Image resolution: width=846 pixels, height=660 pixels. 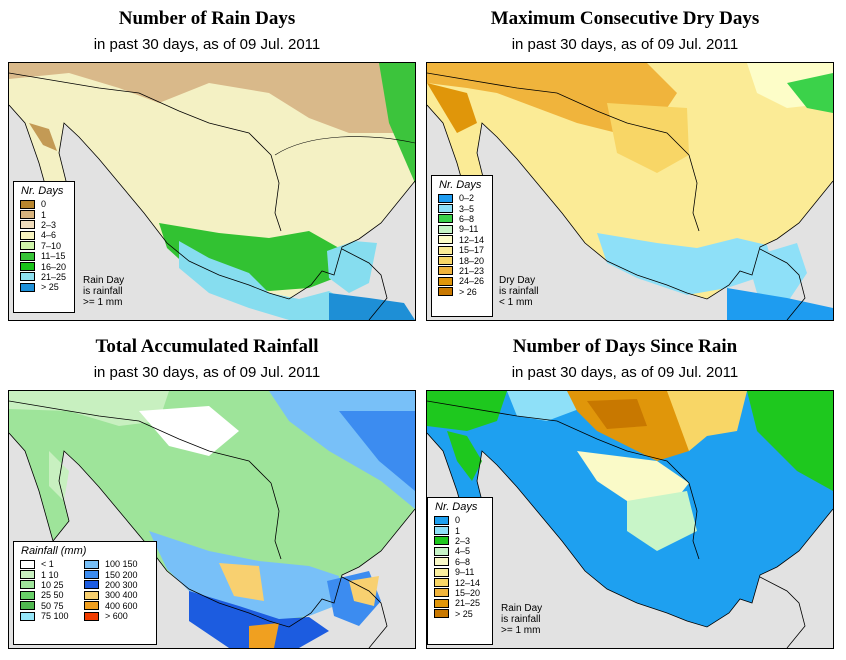 I want to click on legend-label: 15–17, so click(x=472, y=250).